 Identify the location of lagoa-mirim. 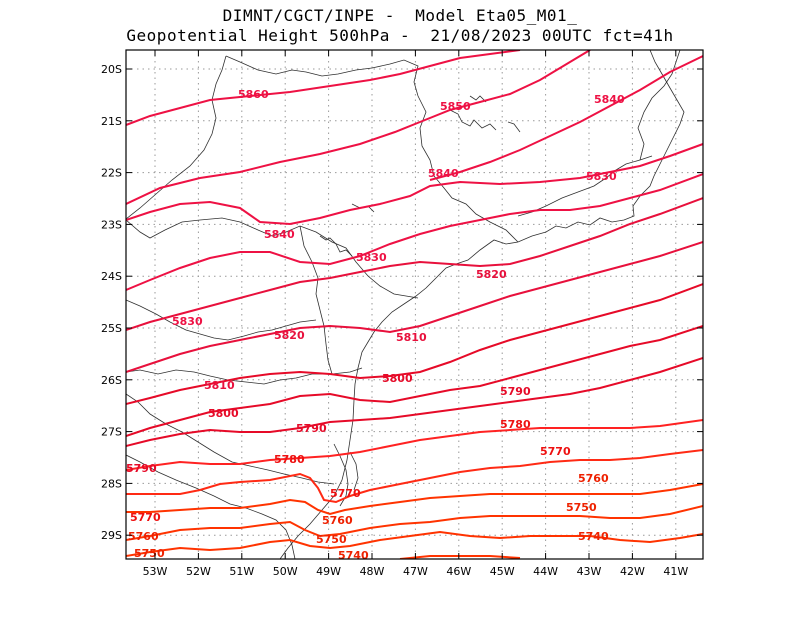
(354, 471).